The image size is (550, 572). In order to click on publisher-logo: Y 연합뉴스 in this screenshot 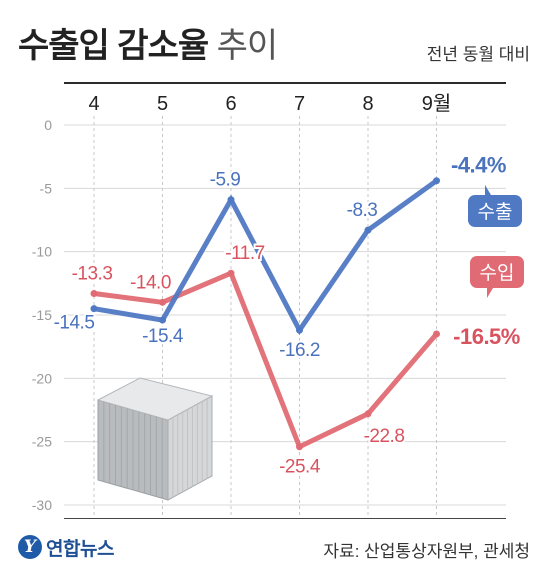, I will do `click(66, 547)`.